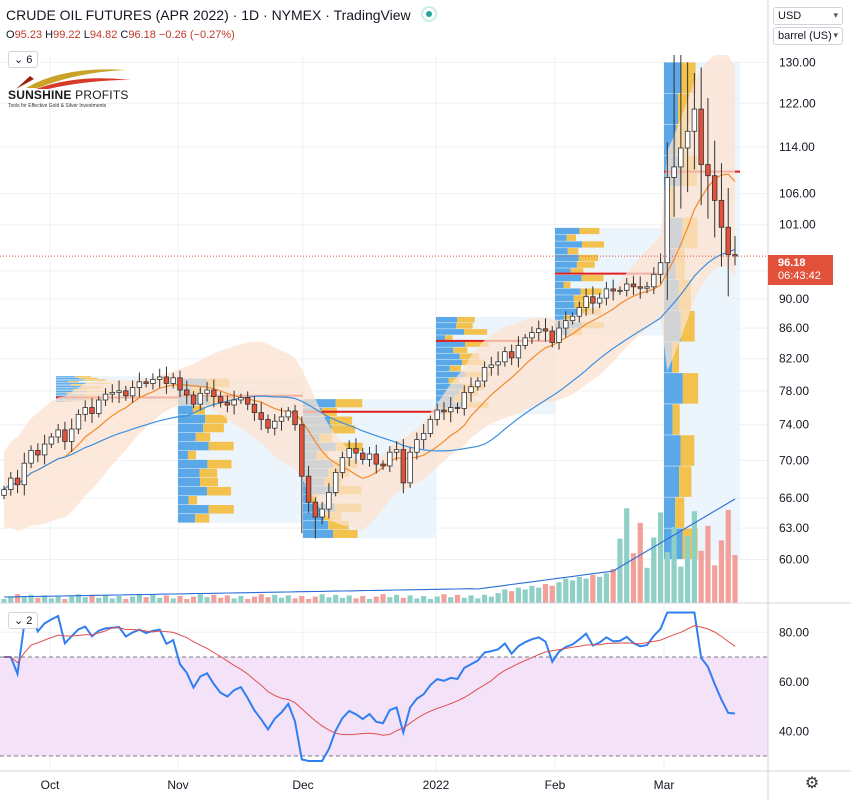  Describe the element at coordinates (73, 79) in the screenshot. I see `logo-swoosh-icon` at that location.